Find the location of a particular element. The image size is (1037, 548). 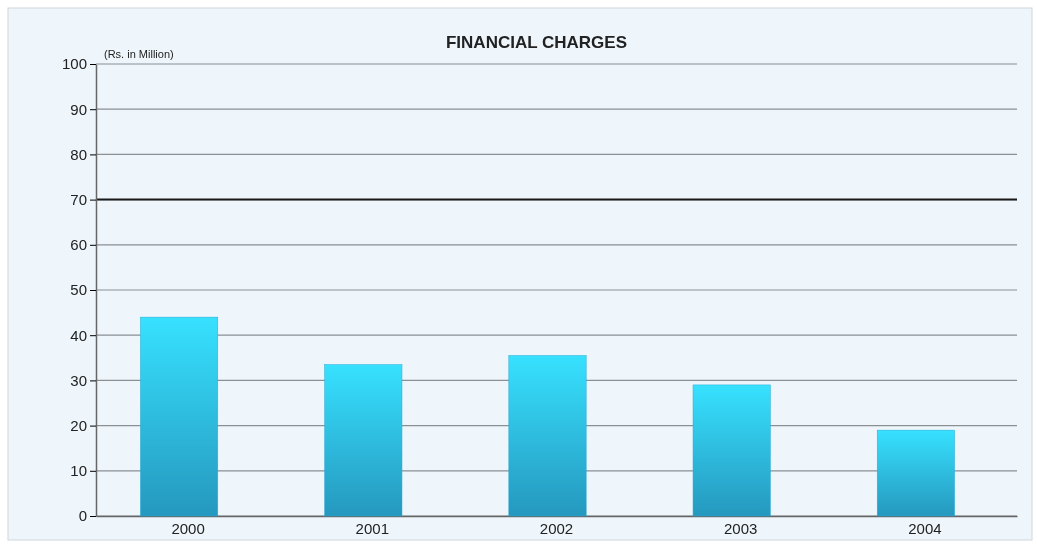

x-tick-label: 2001 is located at coordinates (372, 528).